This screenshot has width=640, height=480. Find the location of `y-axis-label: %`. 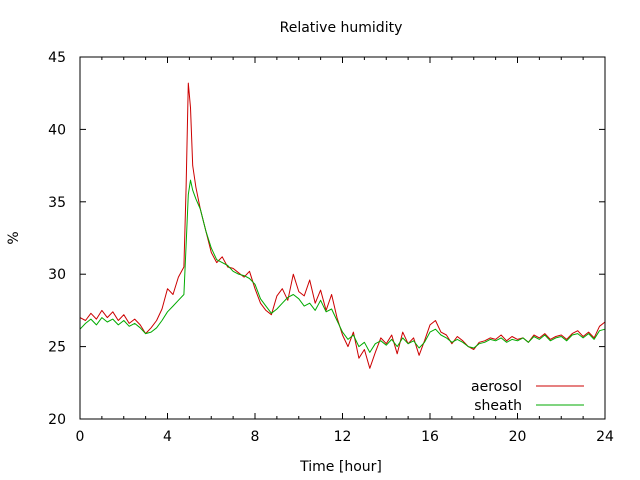

y-axis-label: % is located at coordinates (14, 237).